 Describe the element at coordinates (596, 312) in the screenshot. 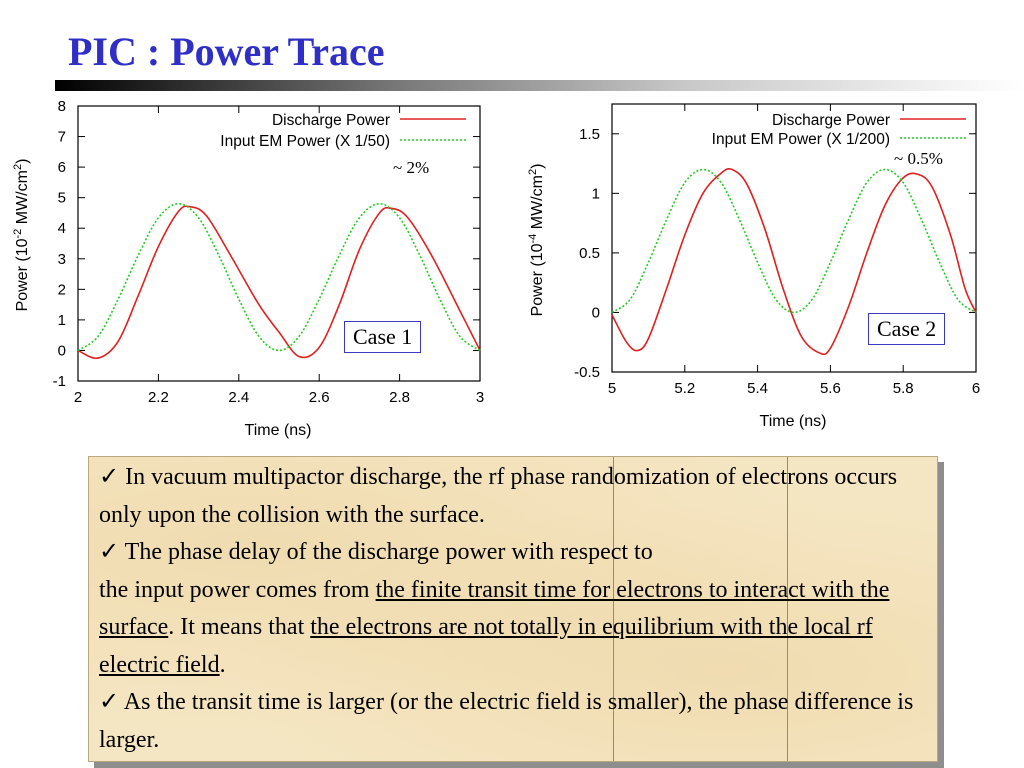

I see `chart2-y-tick-label: 0` at that location.